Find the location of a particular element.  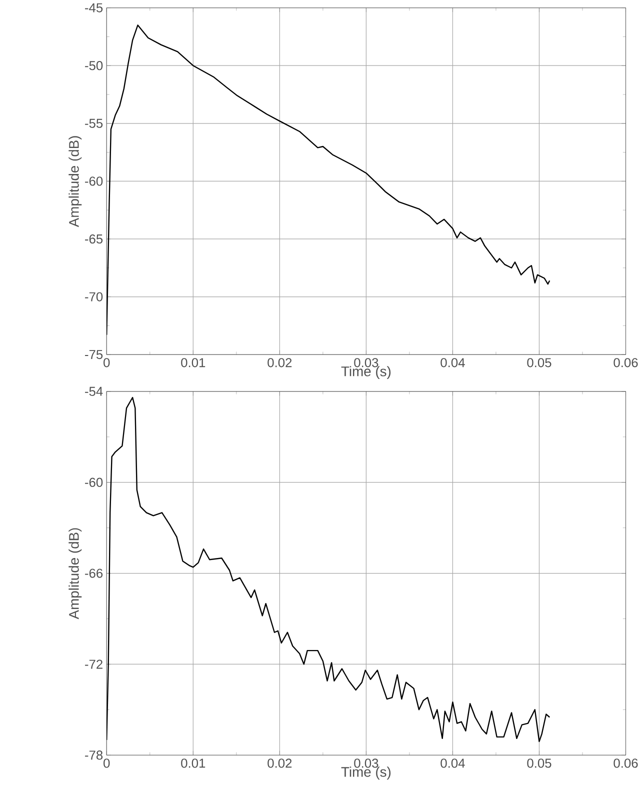

y-tick-label: -55 is located at coordinates (94, 123).